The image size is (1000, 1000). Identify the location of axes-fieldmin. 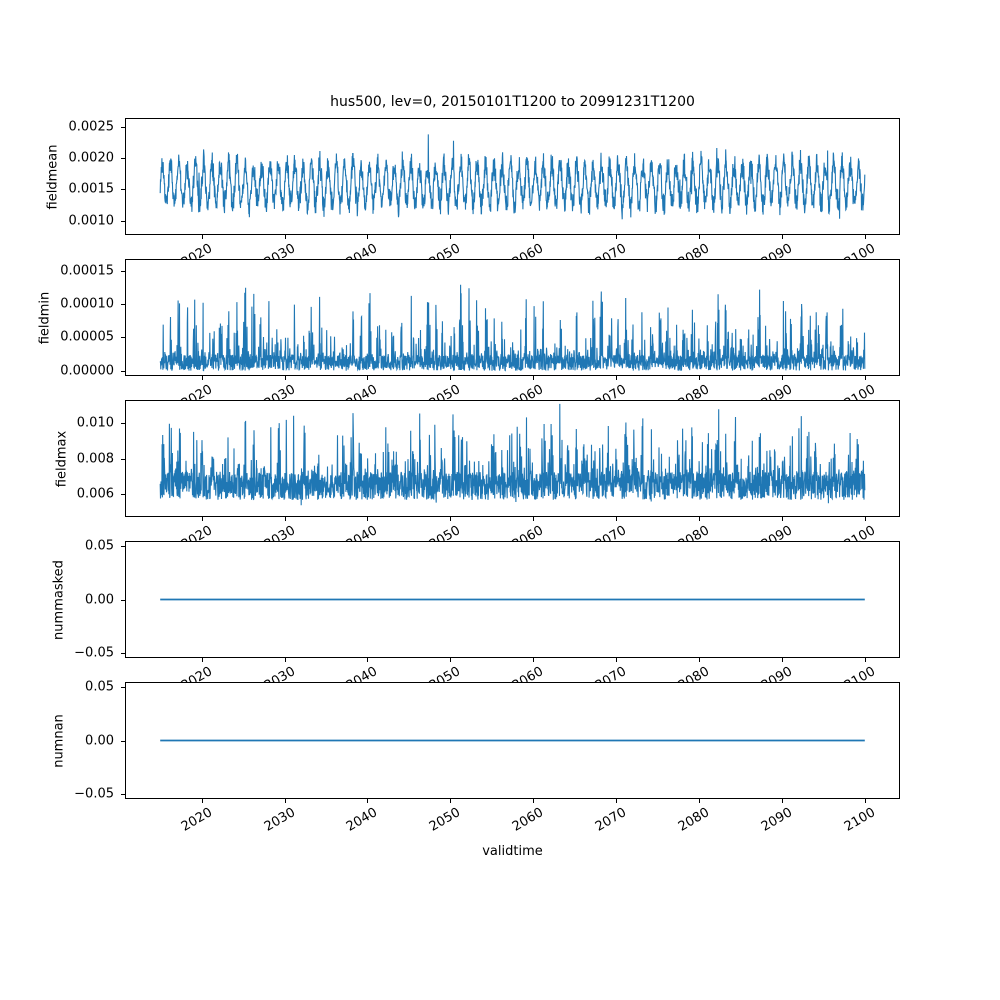
(512, 317).